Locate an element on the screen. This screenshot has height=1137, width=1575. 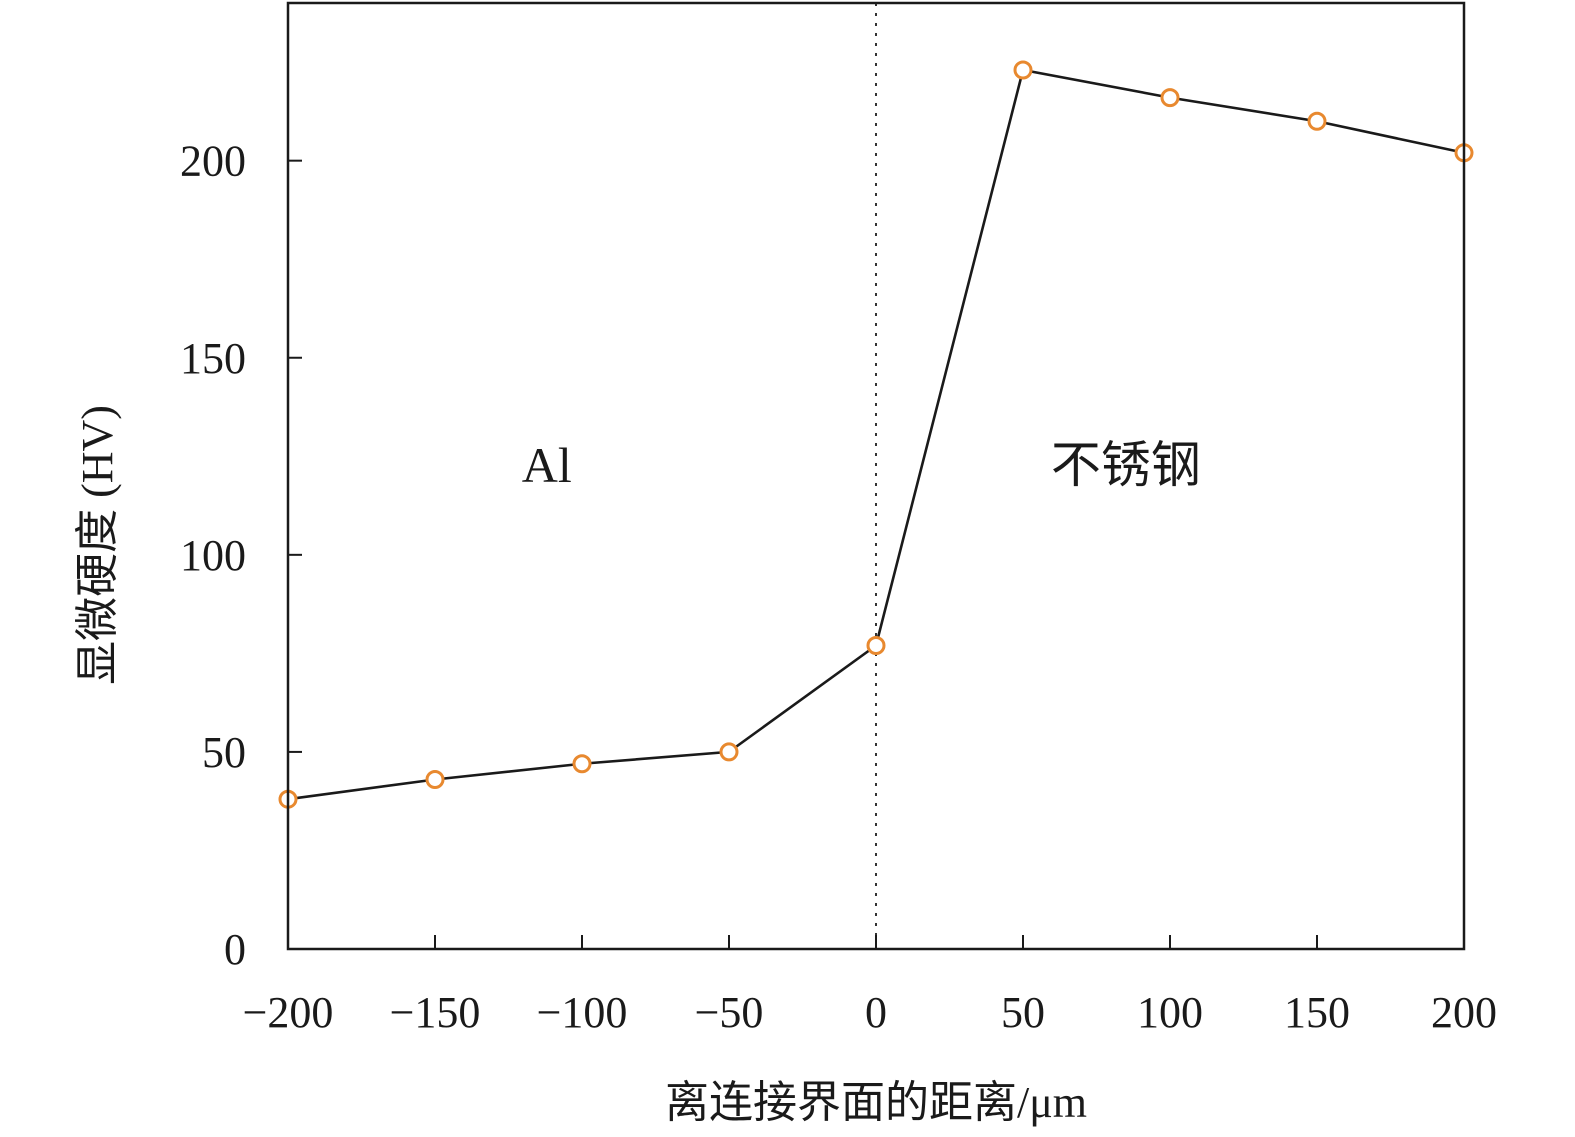
x-axis: −200 −150 −100 −50 0 50 100 150 200 is located at coordinates (870, 986).